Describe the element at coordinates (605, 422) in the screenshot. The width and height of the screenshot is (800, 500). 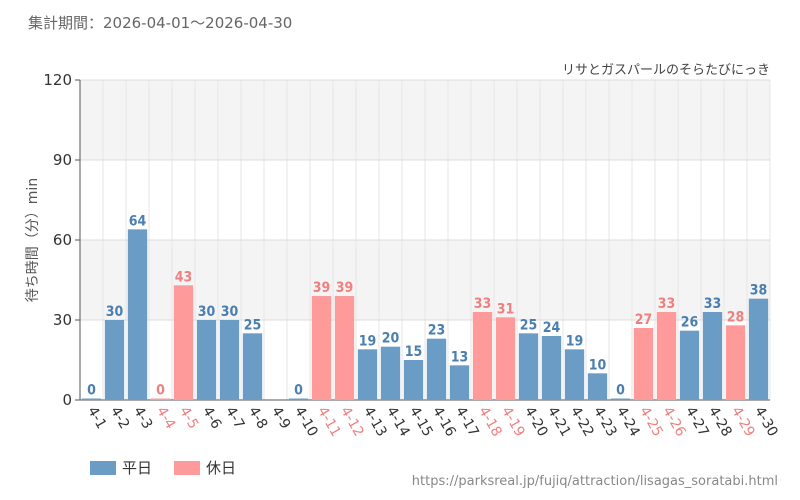
I see `x-tick-label-4-23: 4-23` at that location.